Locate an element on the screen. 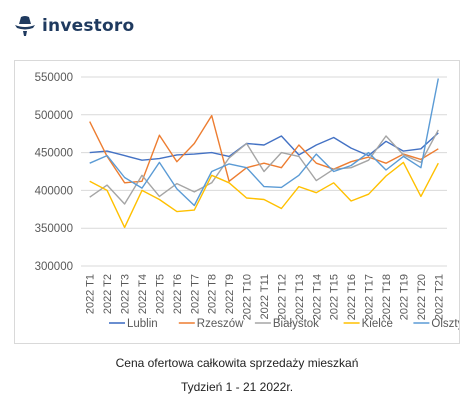 This screenshot has width=474, height=408. legend-label: Białystok is located at coordinates (296, 324).